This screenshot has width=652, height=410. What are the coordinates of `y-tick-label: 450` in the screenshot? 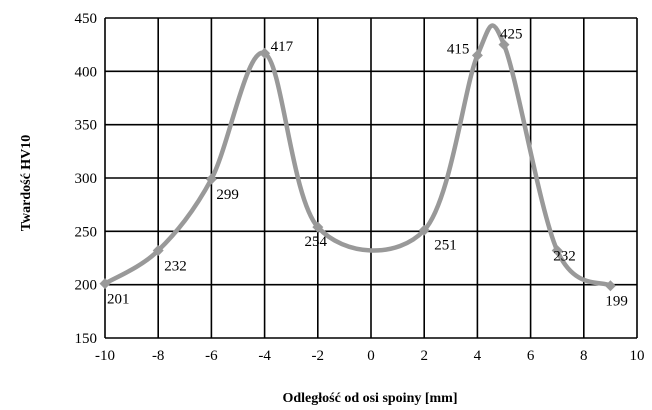 It's located at (86, 19).